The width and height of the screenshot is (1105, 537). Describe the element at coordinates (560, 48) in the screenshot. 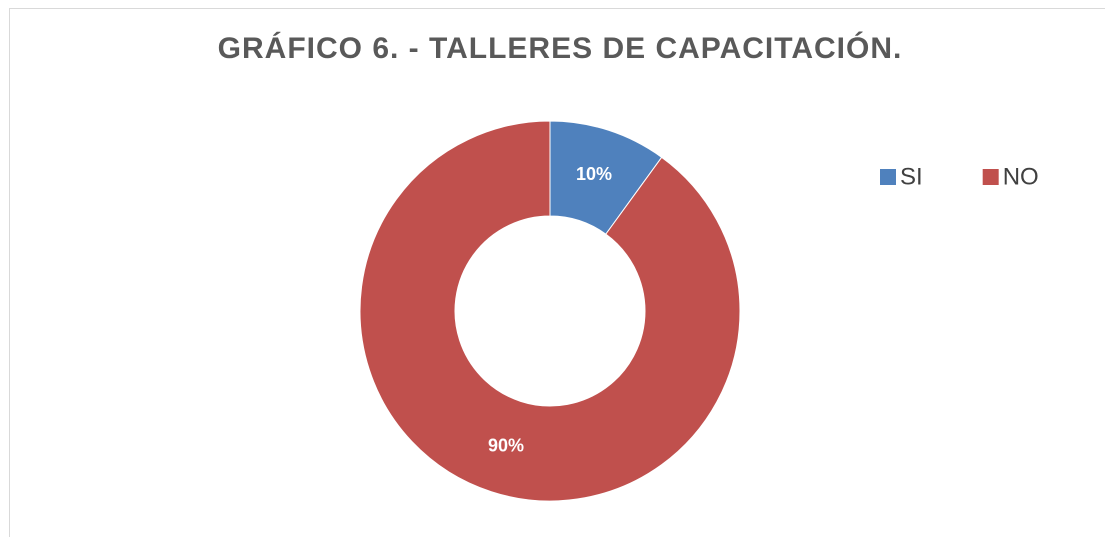

I see `chart-title: GRÁFICO 6. - TALLERES DE CAPACITACIÓN.` at that location.